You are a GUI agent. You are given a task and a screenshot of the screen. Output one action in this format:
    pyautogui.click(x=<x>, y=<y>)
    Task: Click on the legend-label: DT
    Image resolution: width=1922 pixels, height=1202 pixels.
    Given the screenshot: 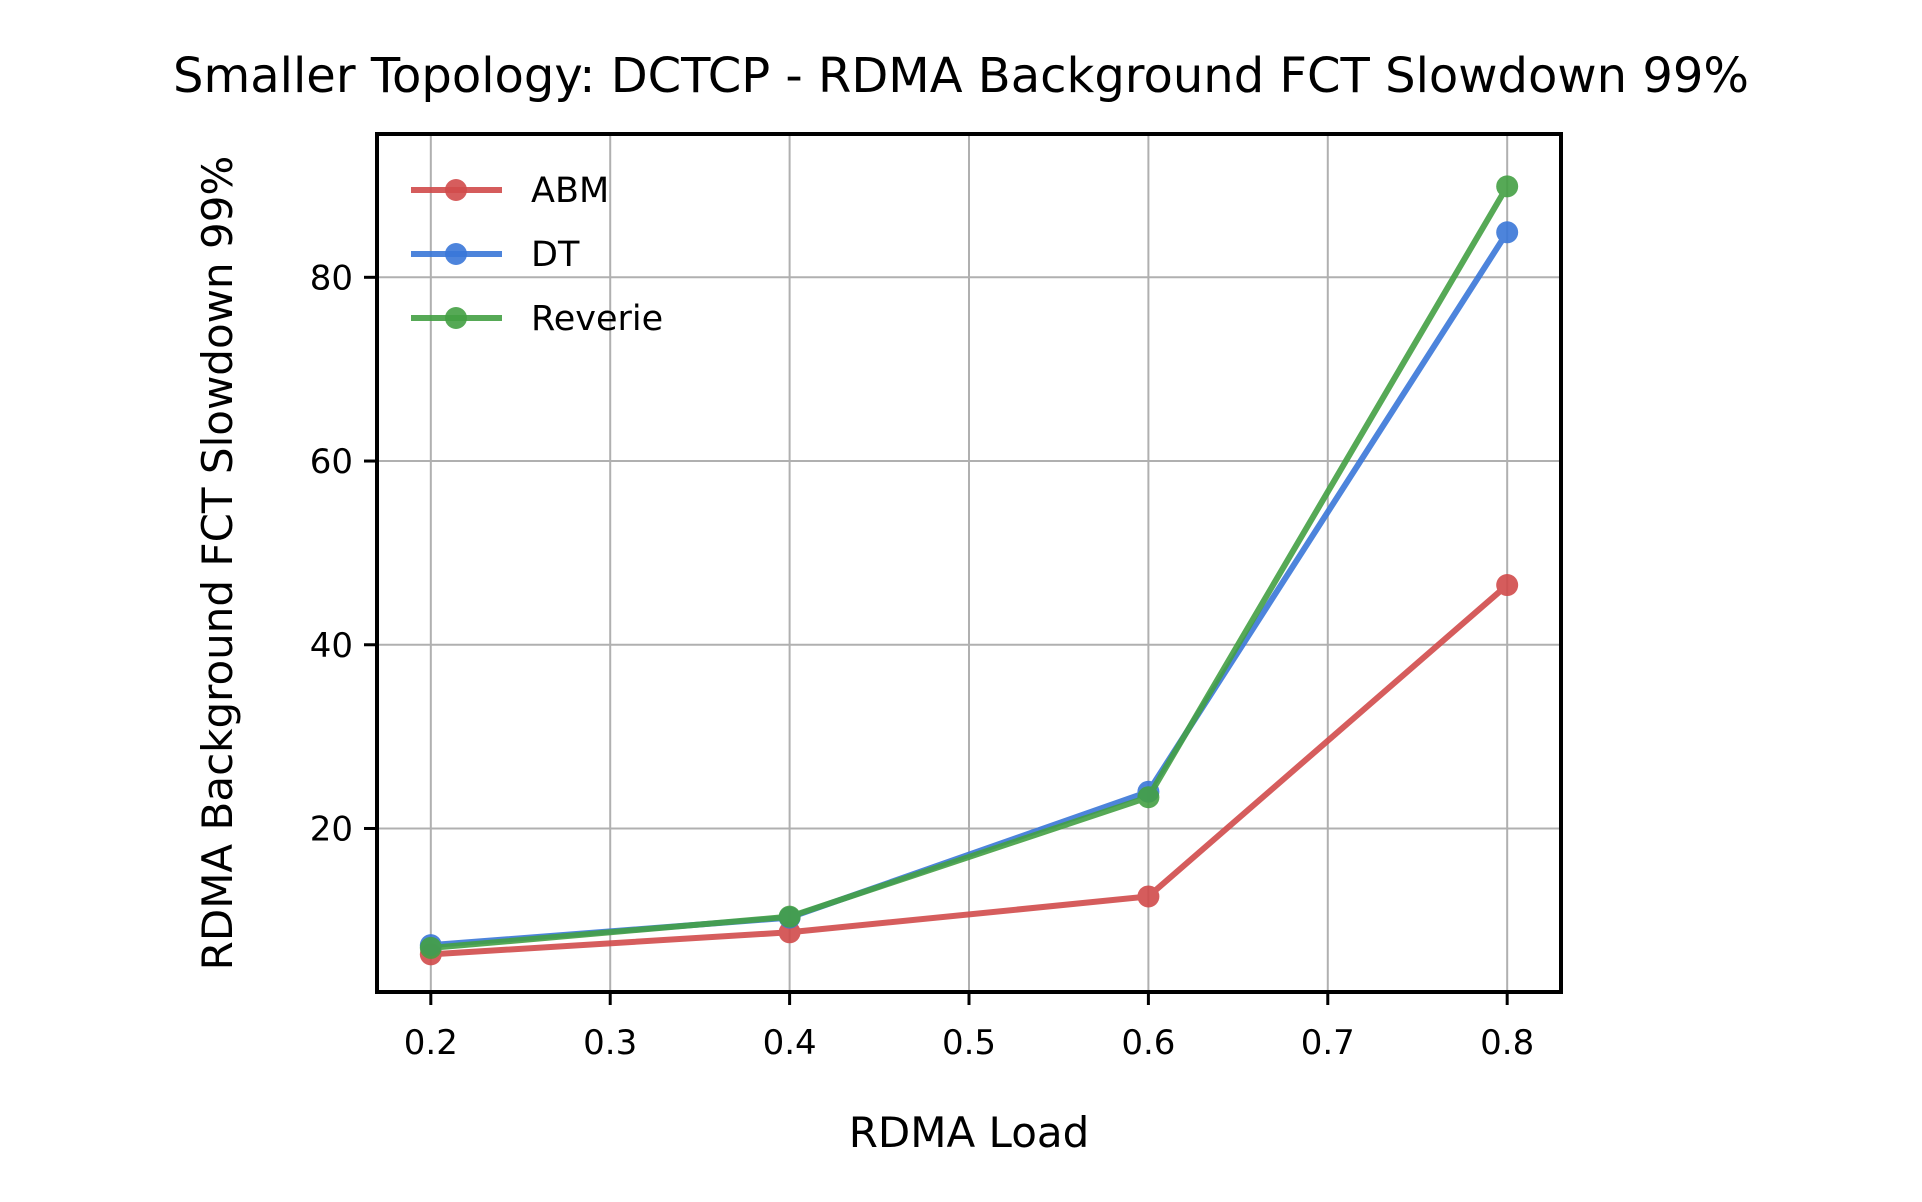 What is the action you would take?
    pyautogui.click(x=555, y=255)
    